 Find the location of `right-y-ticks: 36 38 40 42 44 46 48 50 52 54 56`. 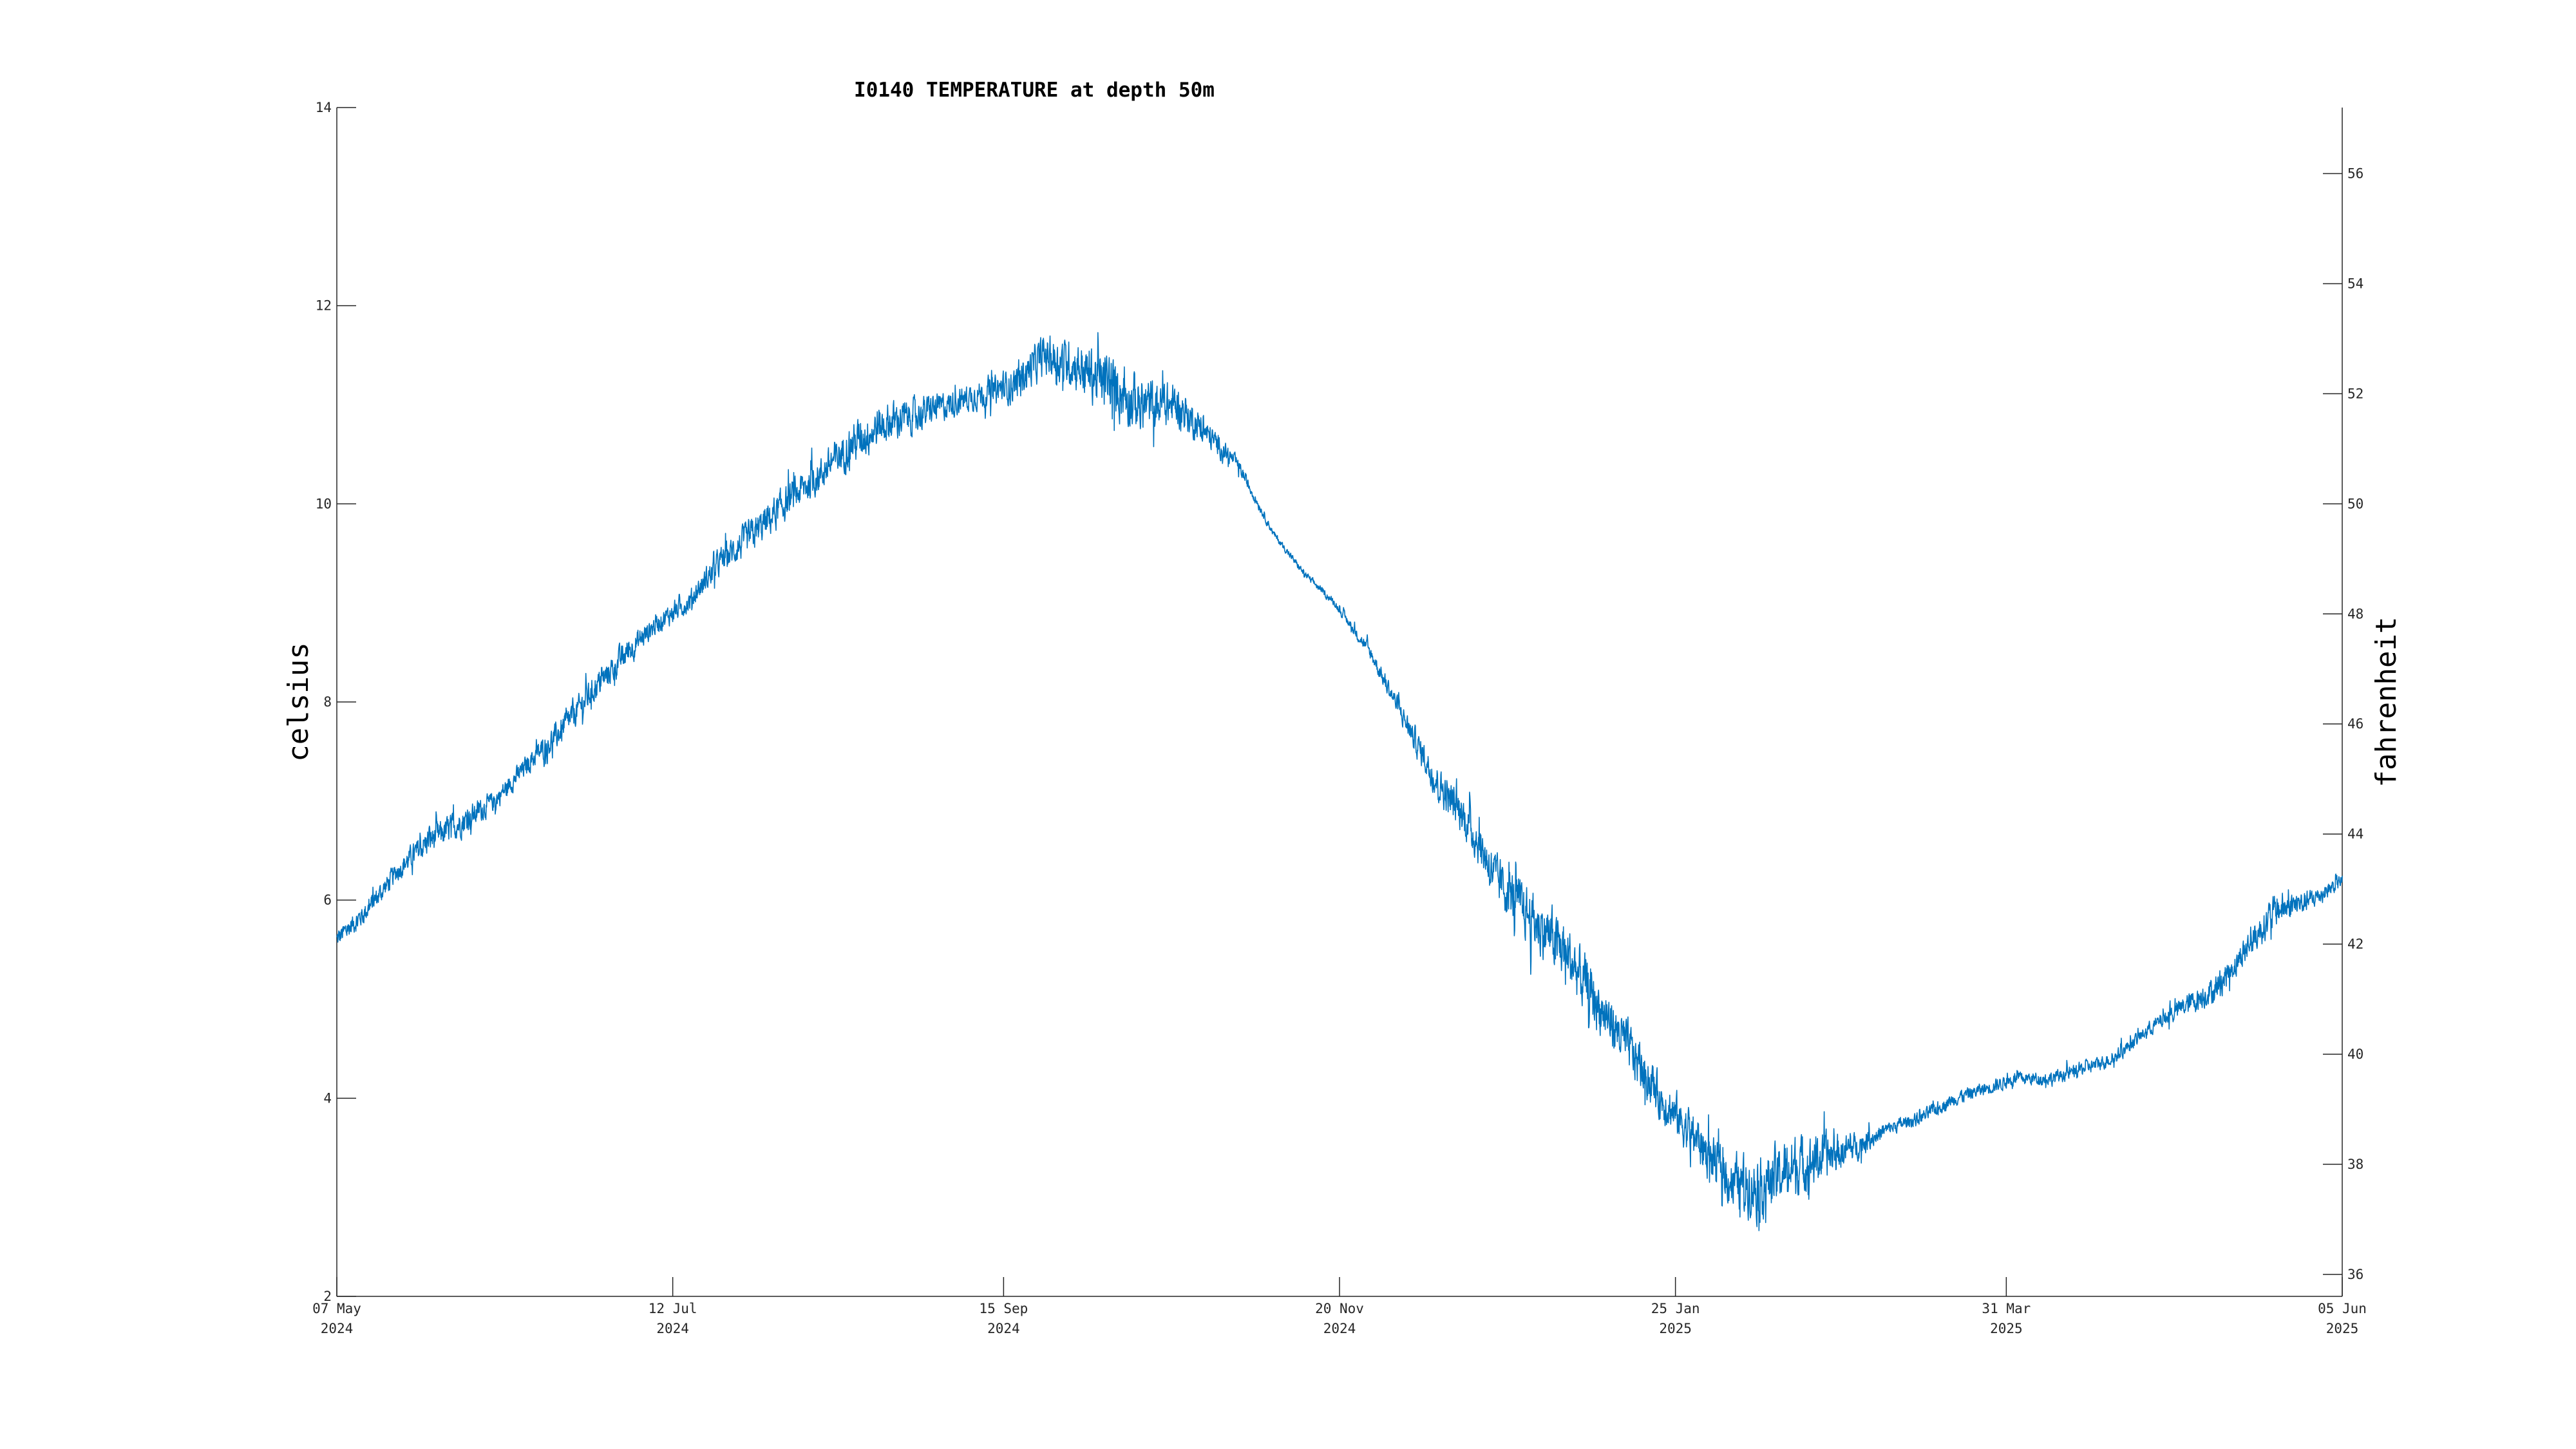

right-y-ticks: 36 38 40 42 44 46 48 50 52 54 56 is located at coordinates (2343, 724).